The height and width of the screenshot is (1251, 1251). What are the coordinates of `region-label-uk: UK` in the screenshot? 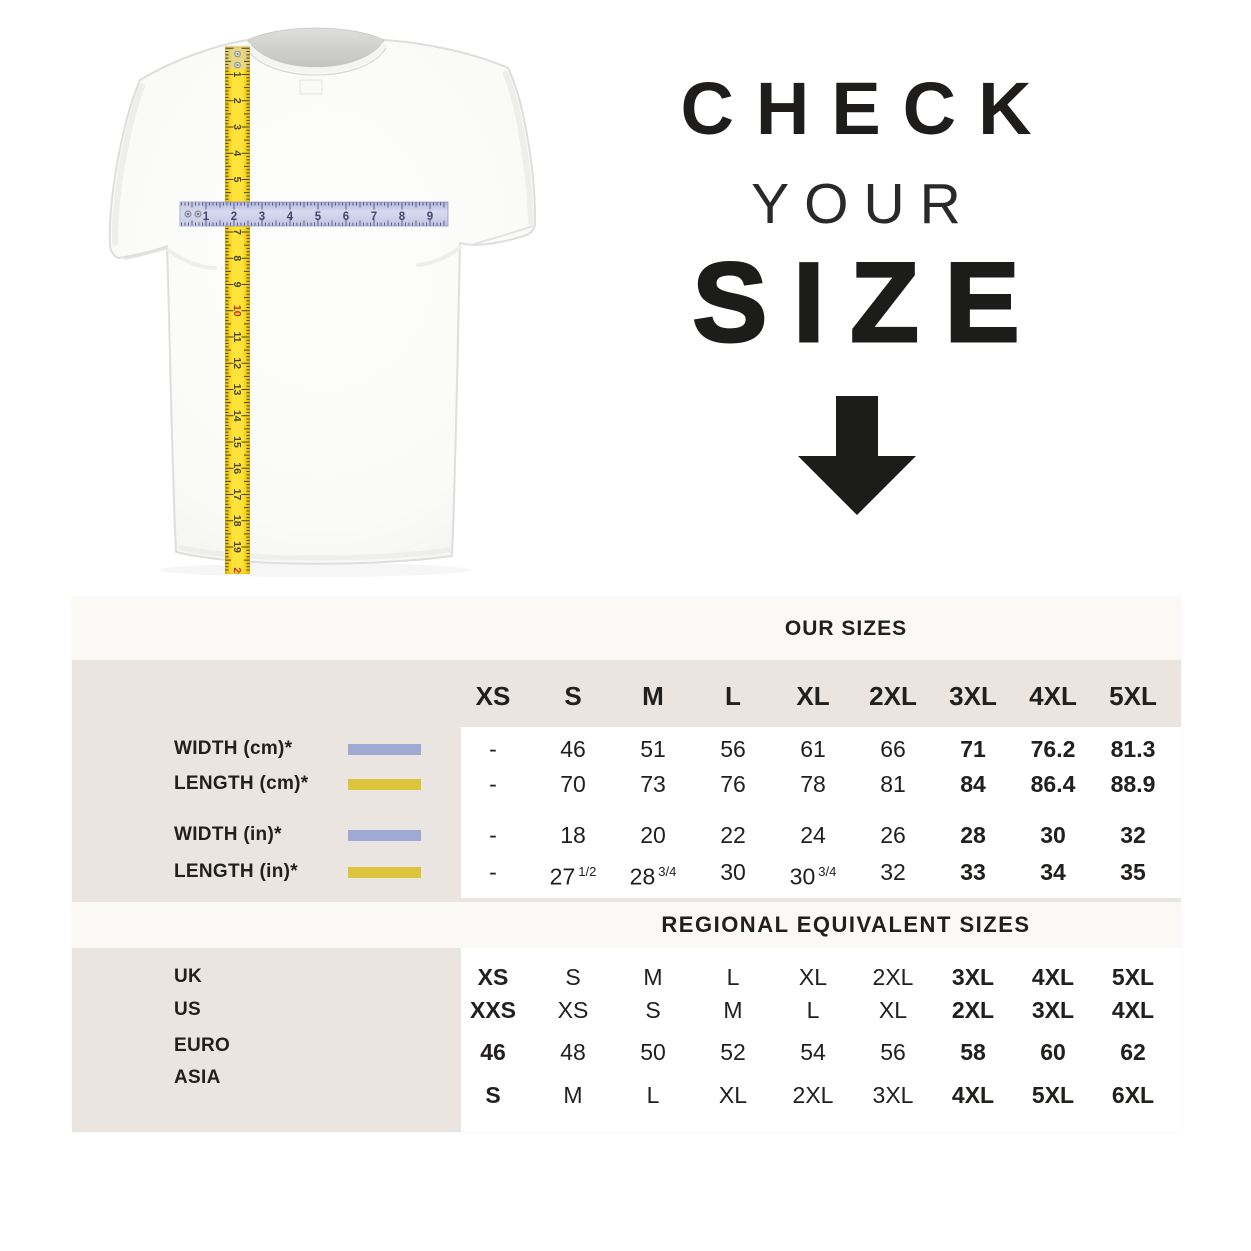 It's located at (188, 976).